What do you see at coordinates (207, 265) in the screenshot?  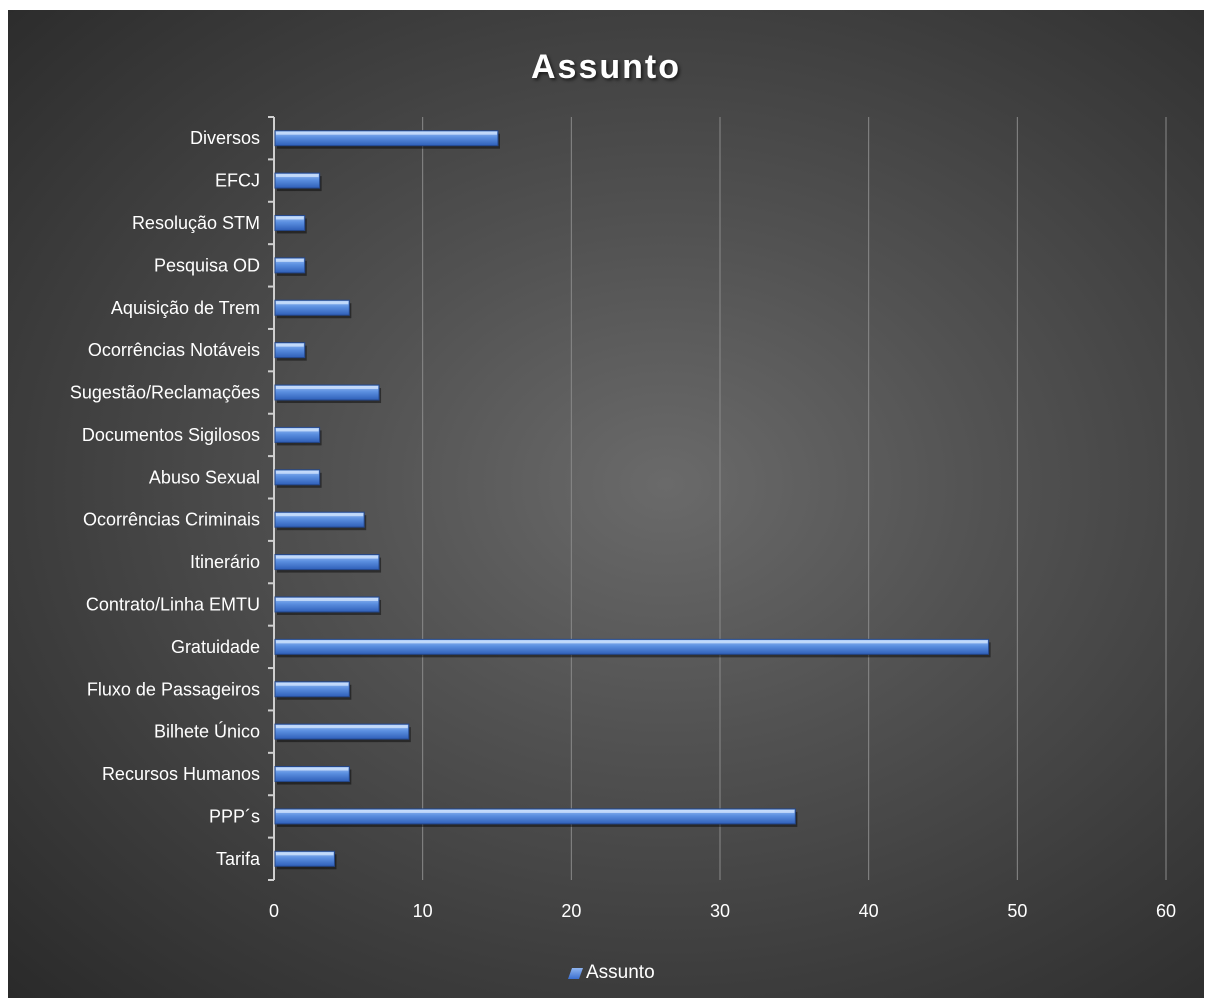 I see `category-label: Pesquisa OD` at bounding box center [207, 265].